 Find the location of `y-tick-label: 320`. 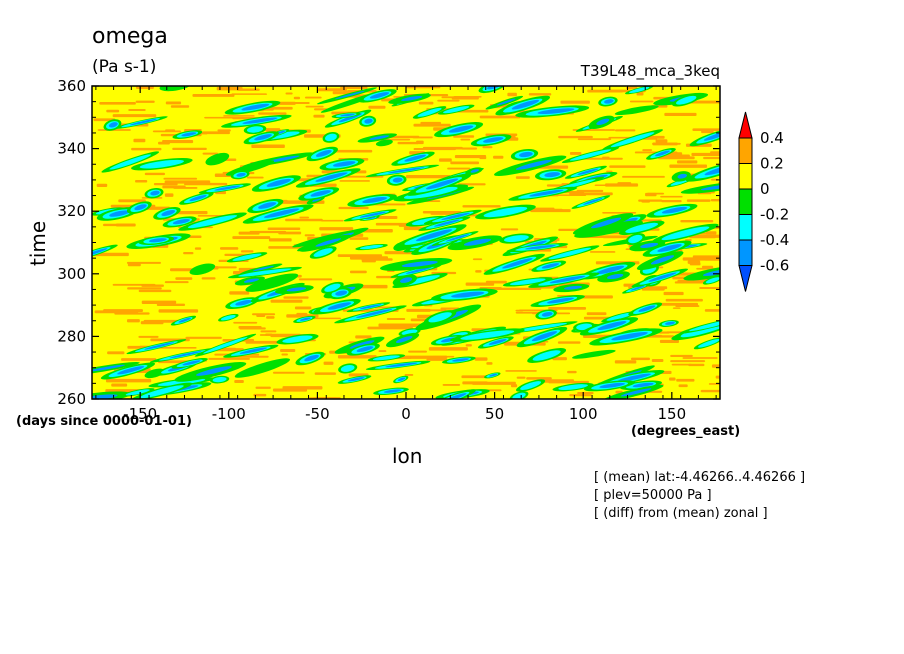

y-tick-label: 320 is located at coordinates (71, 211).